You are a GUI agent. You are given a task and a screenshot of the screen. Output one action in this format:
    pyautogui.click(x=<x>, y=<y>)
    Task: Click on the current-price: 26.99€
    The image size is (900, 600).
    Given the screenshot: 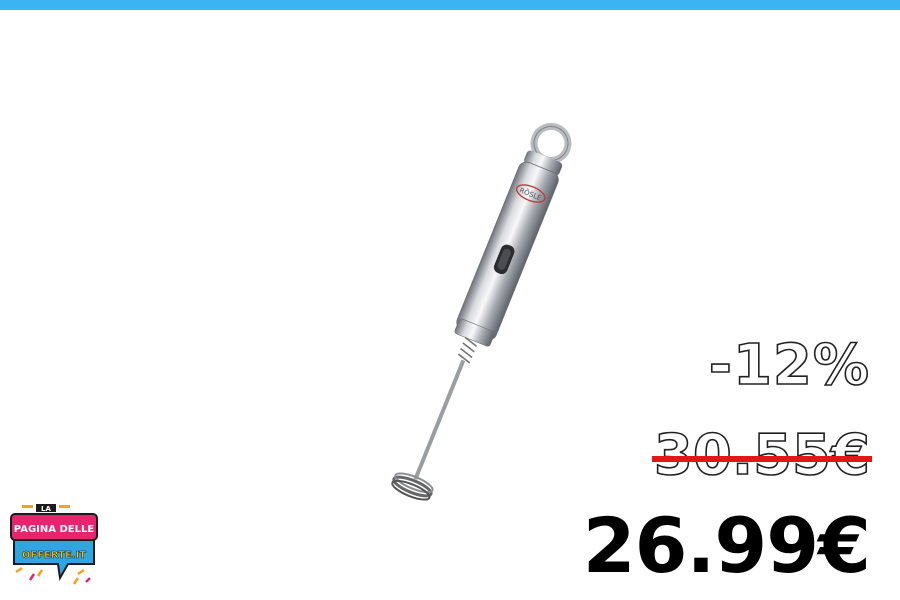 What is the action you would take?
    pyautogui.click(x=726, y=545)
    